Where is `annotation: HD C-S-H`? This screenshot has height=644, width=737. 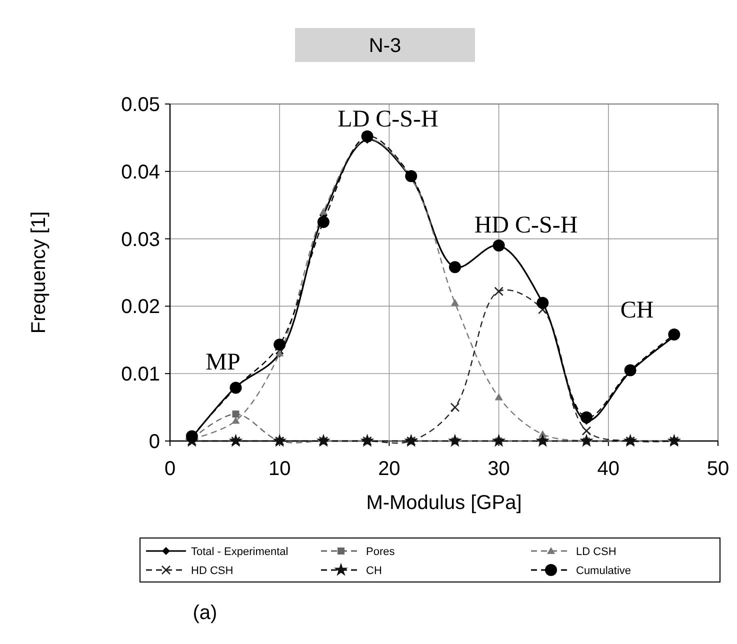
annotation: HD C-S-H is located at coordinates (526, 225).